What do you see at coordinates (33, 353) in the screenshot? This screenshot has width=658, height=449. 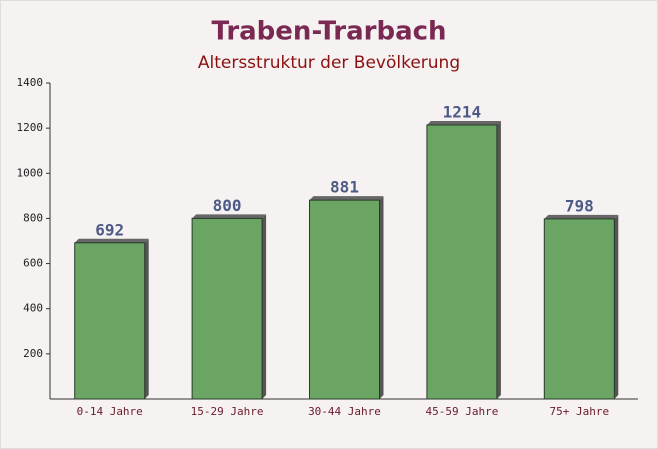 I see `y-tick-label: 200` at bounding box center [33, 353].